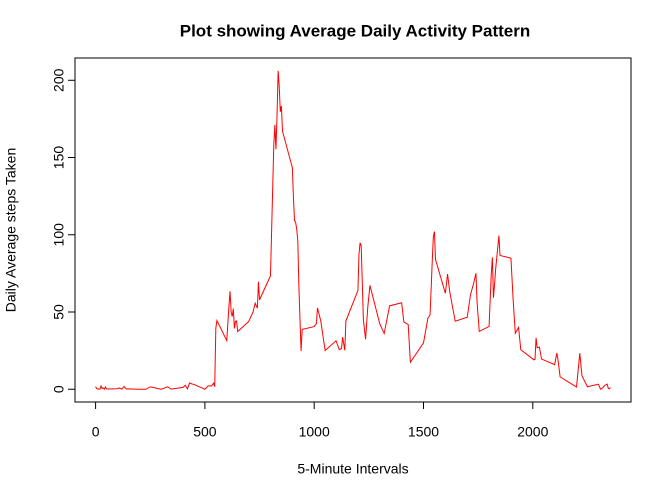 Image resolution: width=672 pixels, height=480 pixels. Describe the element at coordinates (59, 235) in the screenshot. I see `y-tick-label: 100` at that location.